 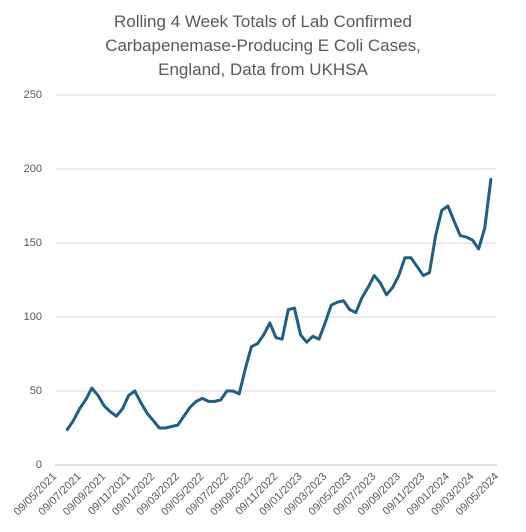 I want to click on y-tick-label: 0, so click(x=39, y=465).